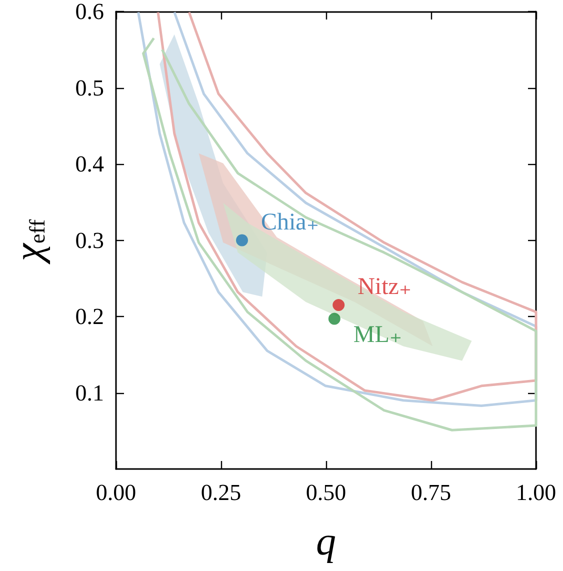 This screenshot has width=563, height=571. I want to click on x-tick-label: 1.00, so click(536, 492).